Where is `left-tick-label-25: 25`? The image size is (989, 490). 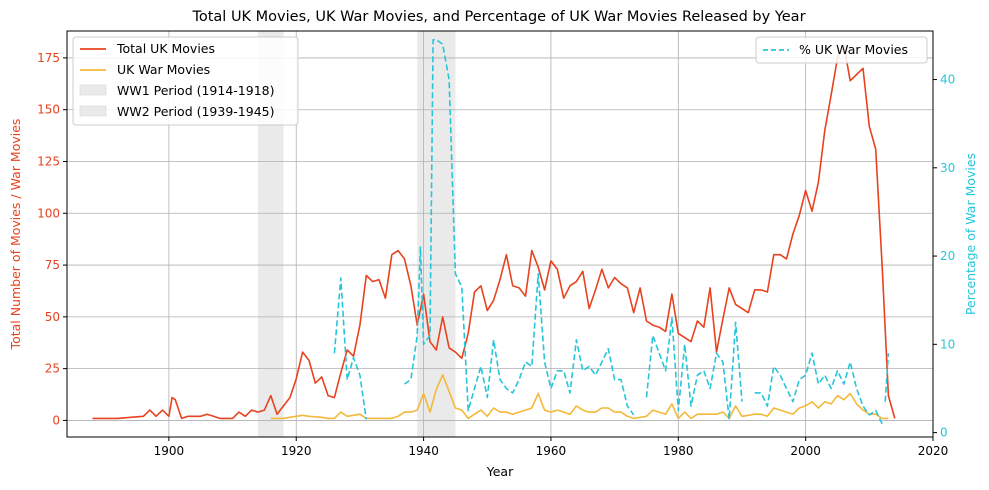 left-tick-label-25: 25 is located at coordinates (52, 369).